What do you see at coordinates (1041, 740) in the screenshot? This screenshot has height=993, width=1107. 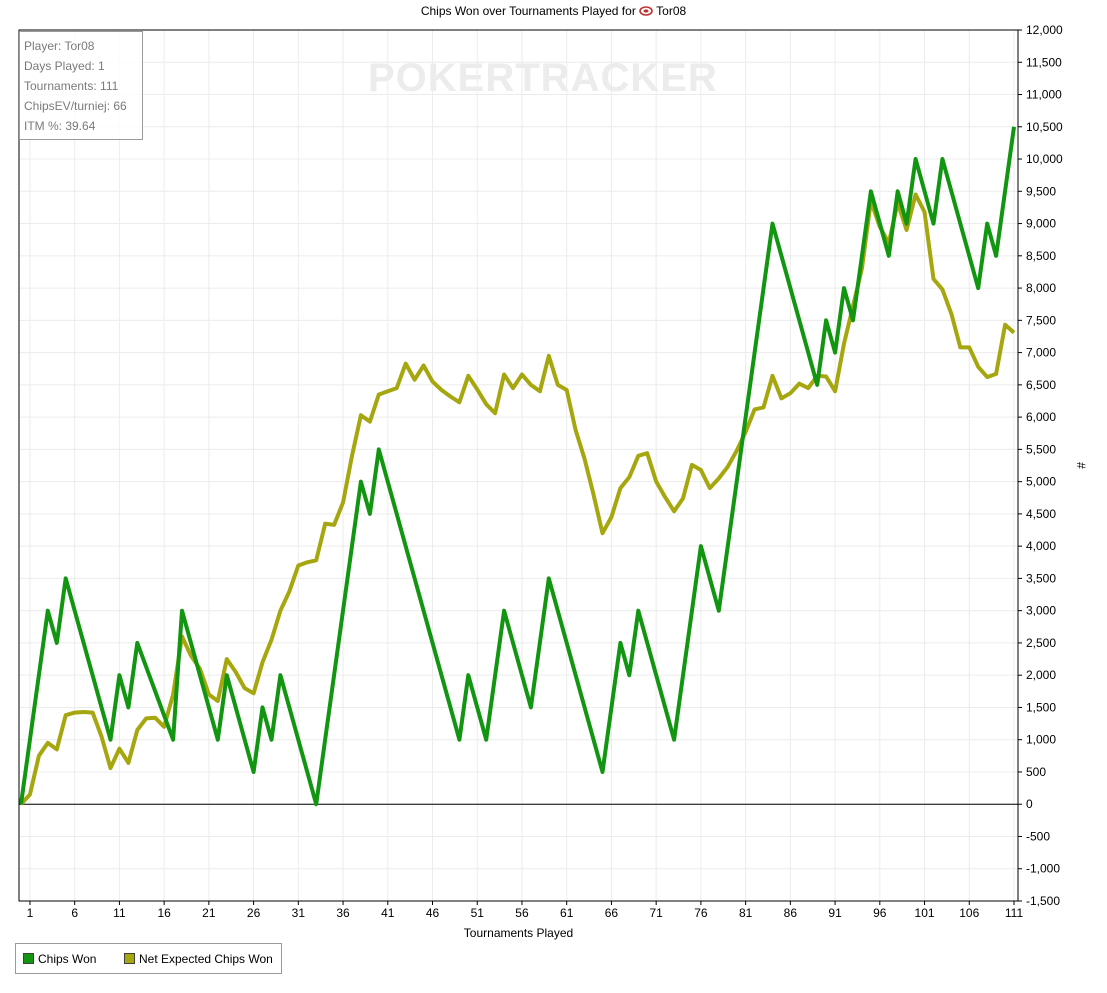 I see `y-tick-label: 1,000` at bounding box center [1041, 740].